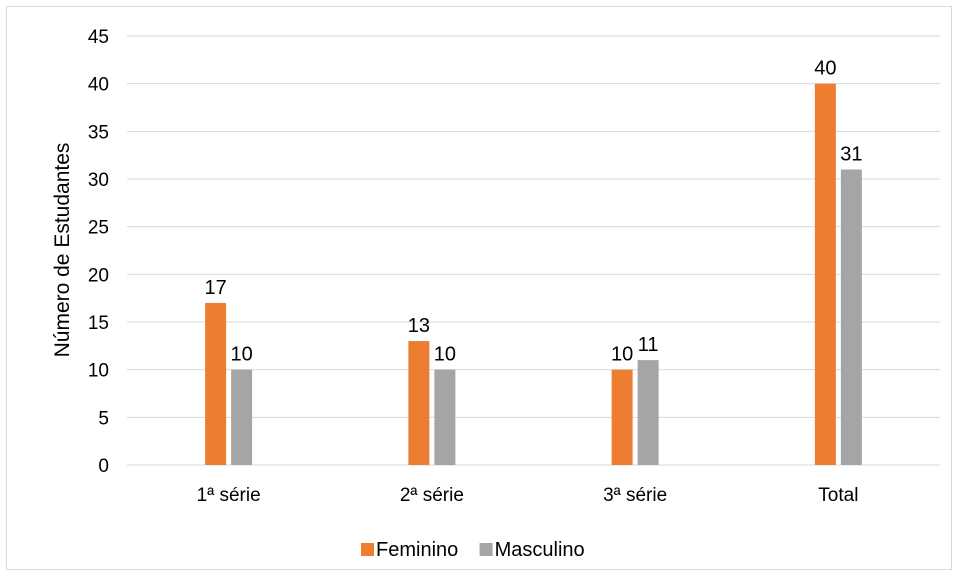  I want to click on legend-label-feminino: Feminino, so click(417, 550).